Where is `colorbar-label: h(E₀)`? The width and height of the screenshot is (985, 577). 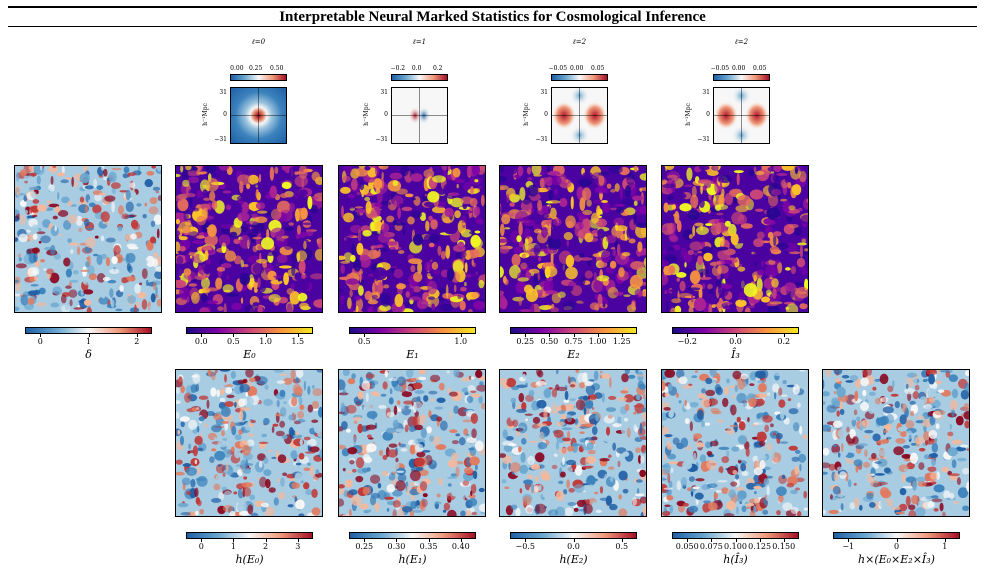
colorbar-label: h(E₀) is located at coordinates (249, 559).